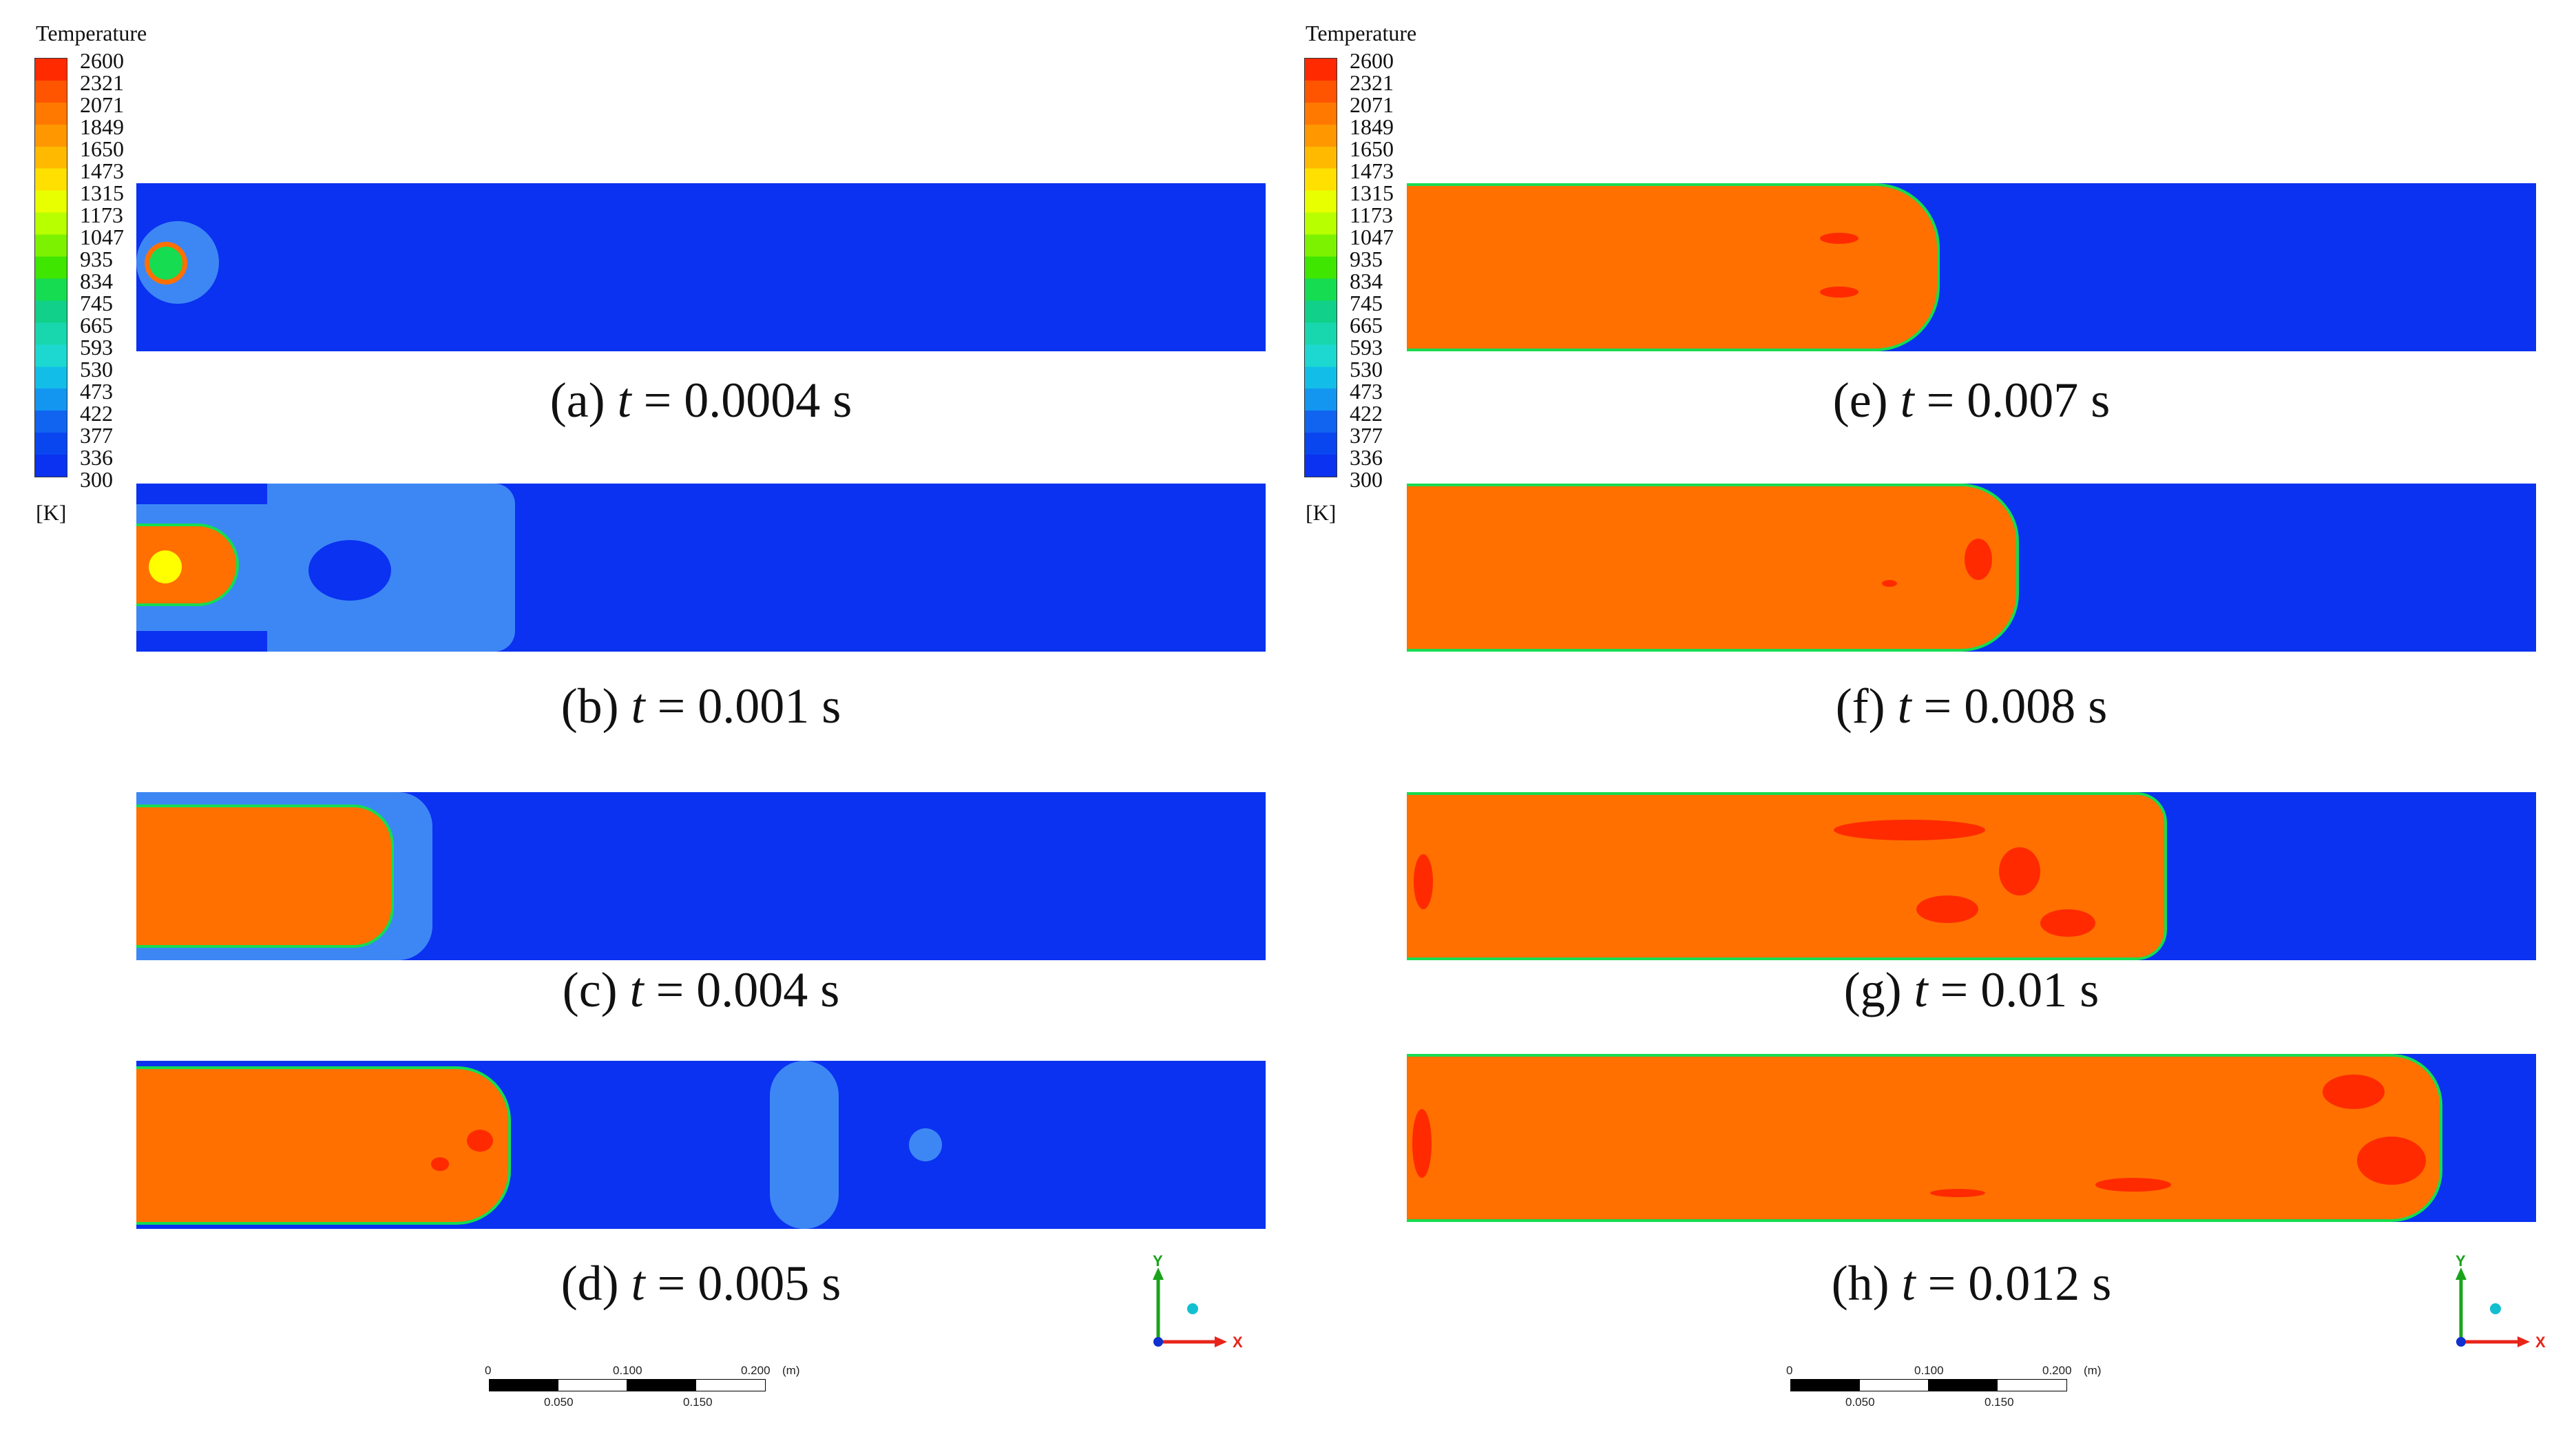  I want to click on ignition-kernel-core, so click(165, 264).